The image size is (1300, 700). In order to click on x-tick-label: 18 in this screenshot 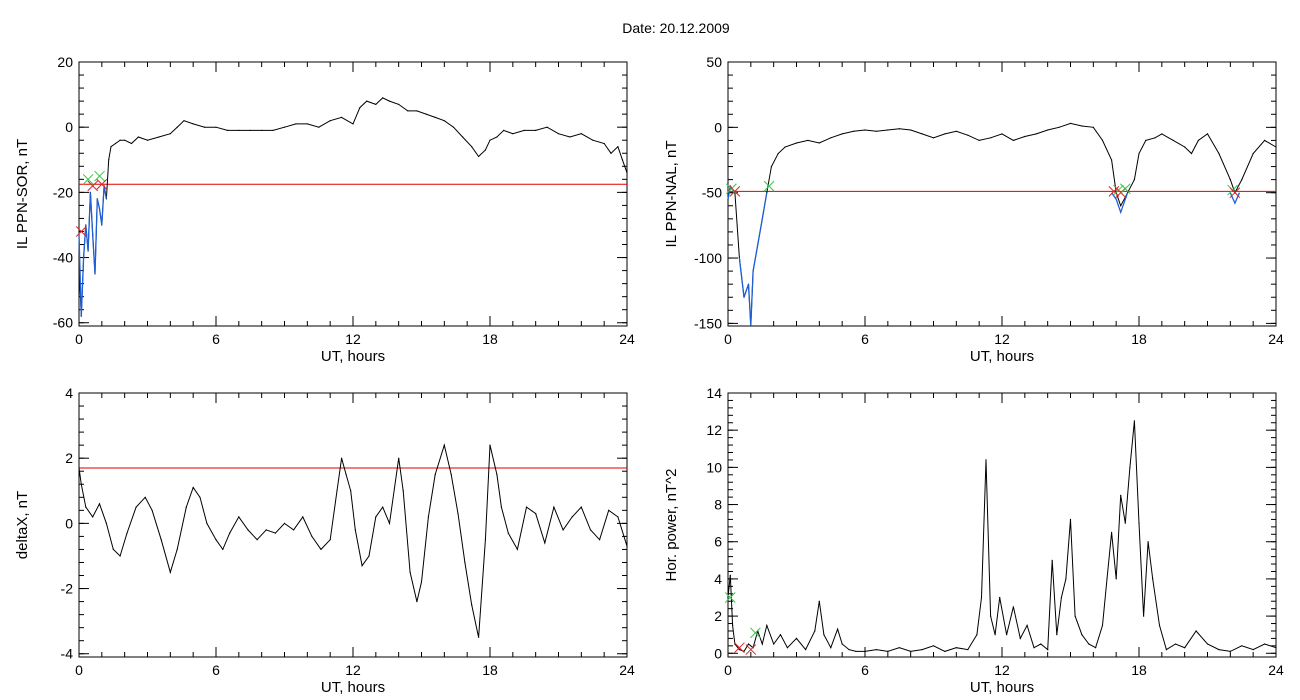, I will do `click(1139, 670)`.